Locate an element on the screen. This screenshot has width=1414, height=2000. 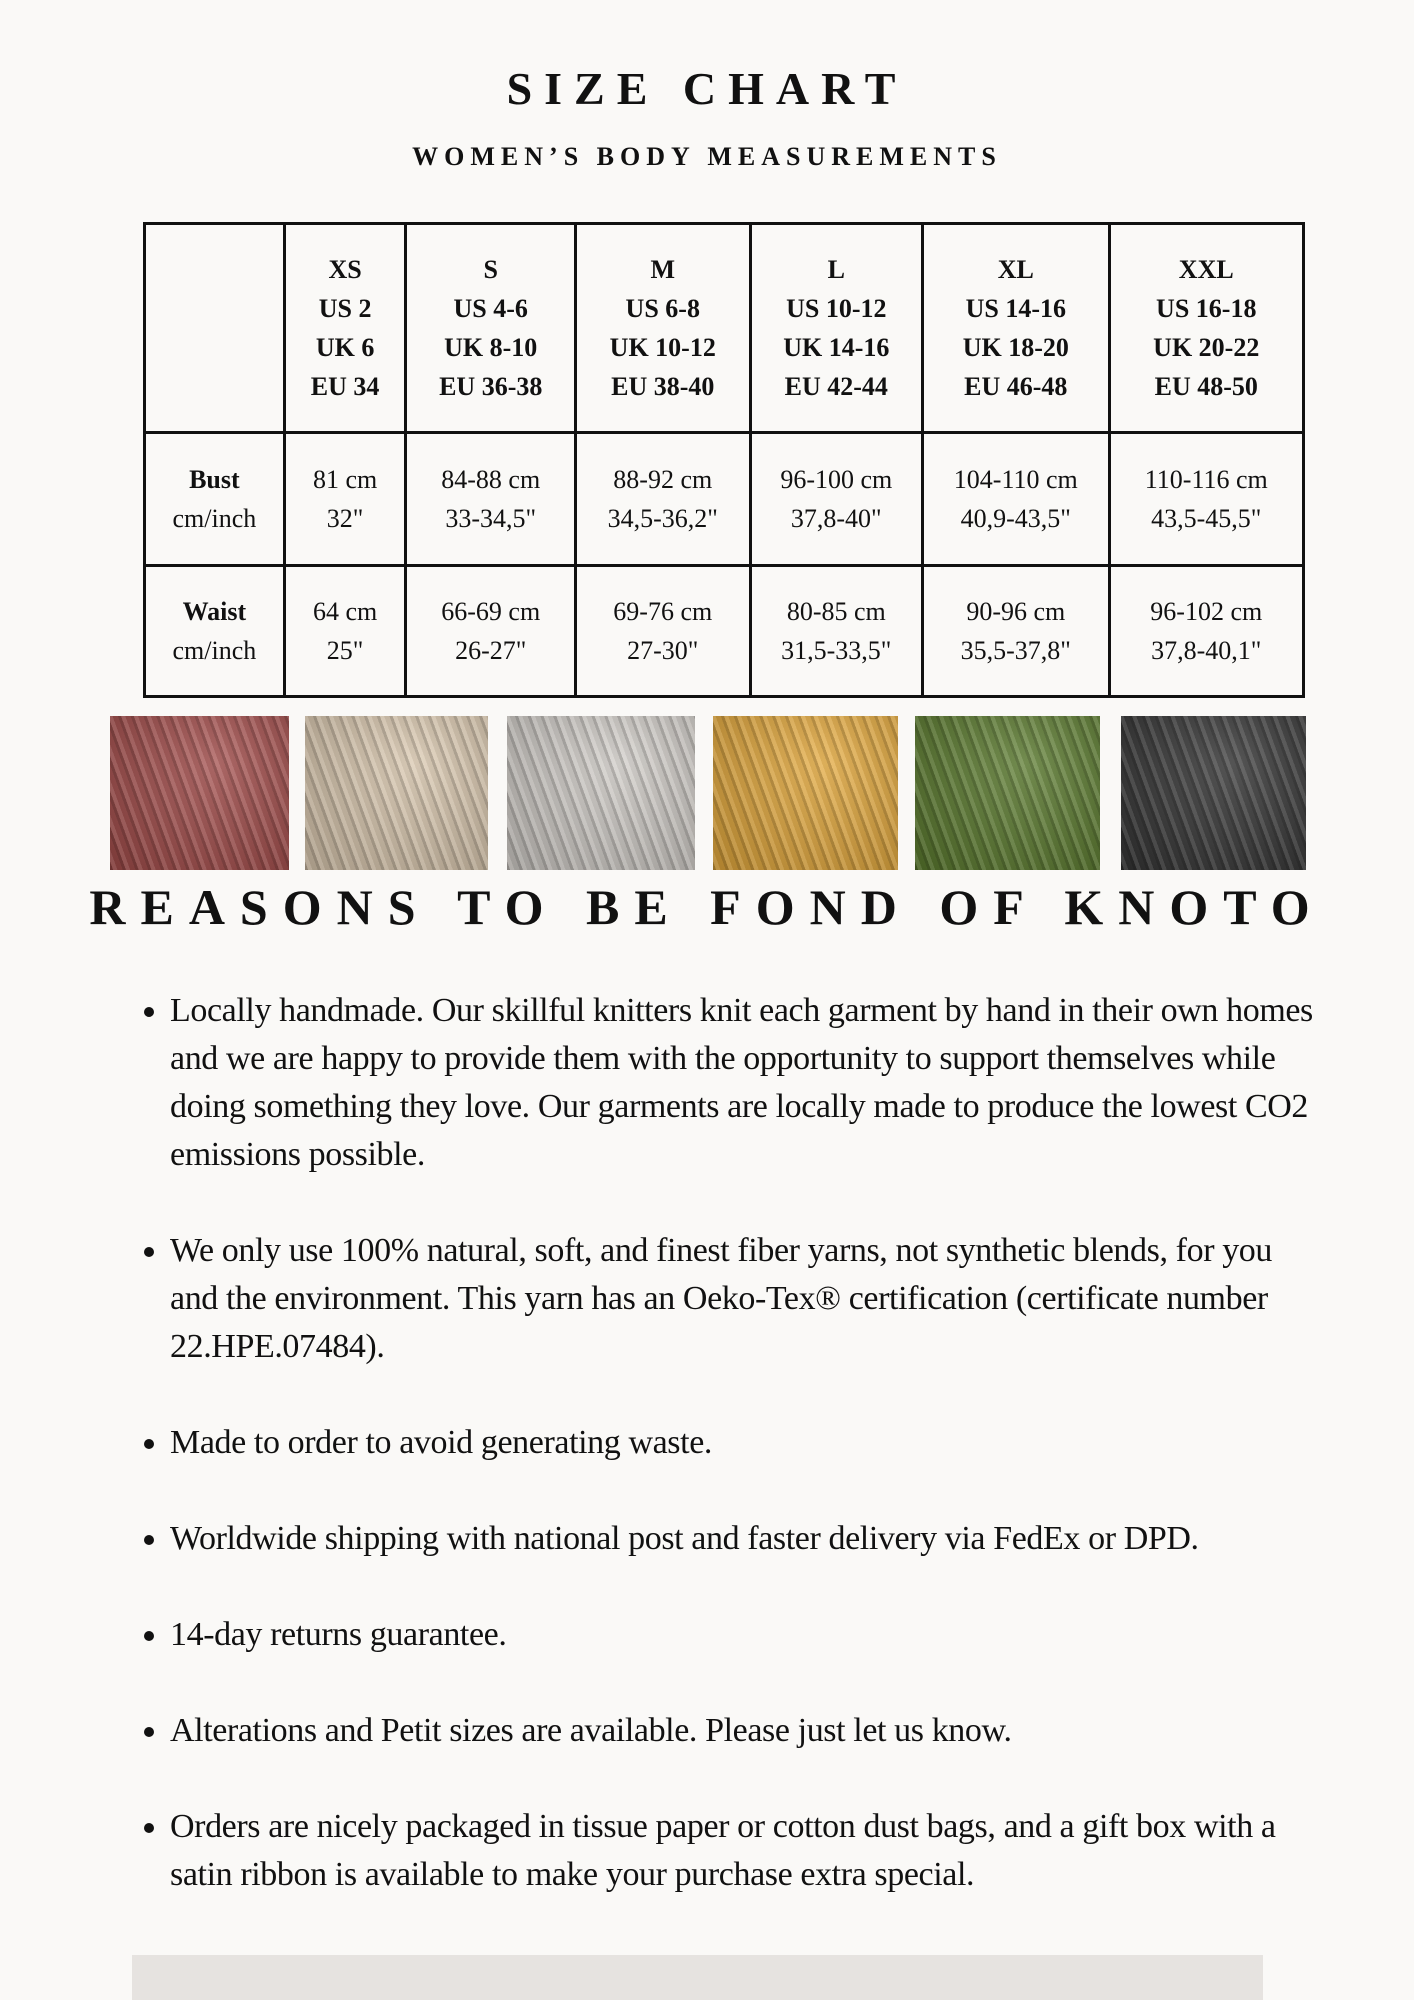
yarn-swatch-mustard is located at coordinates (805, 793).